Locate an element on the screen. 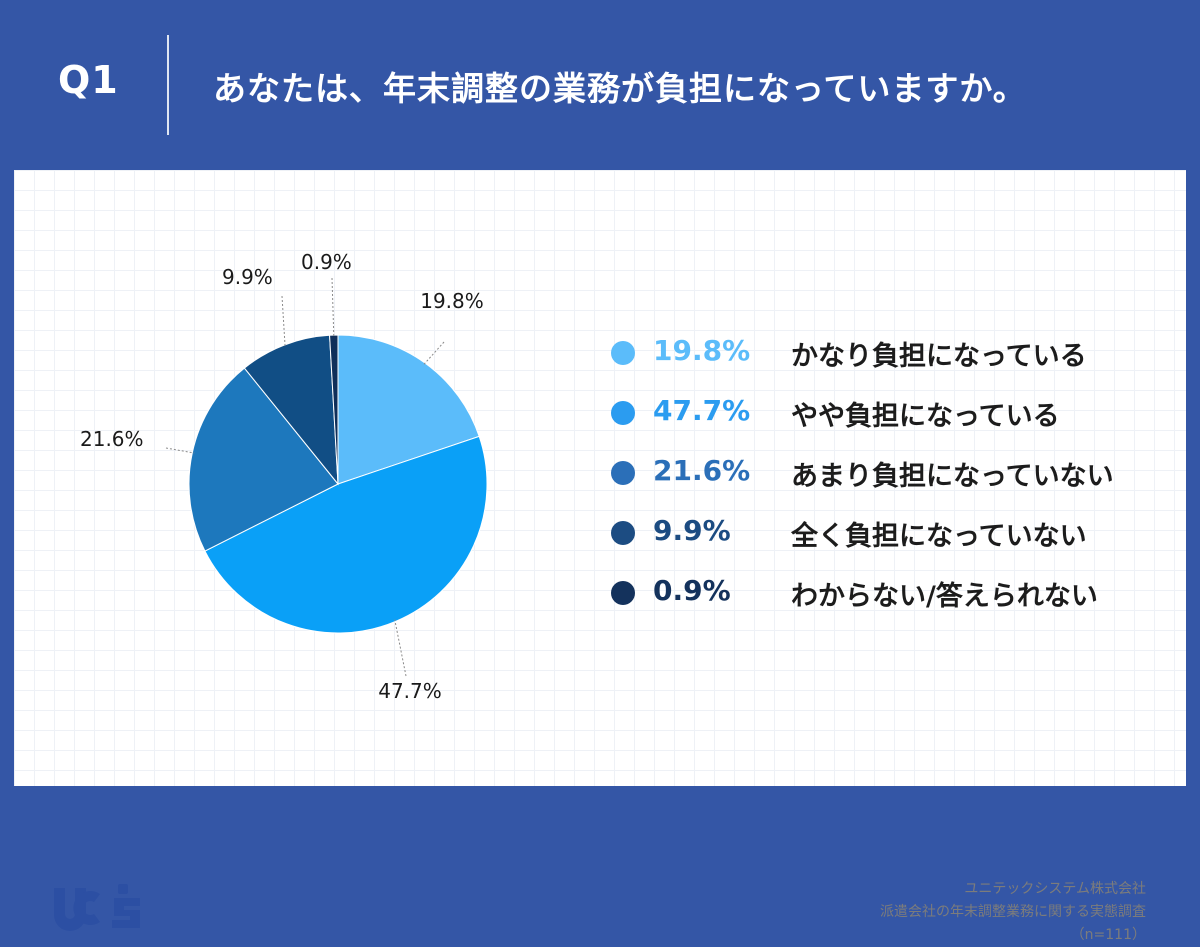  source-company: ユニテックシステム株式会社 is located at coordinates (1055, 889).